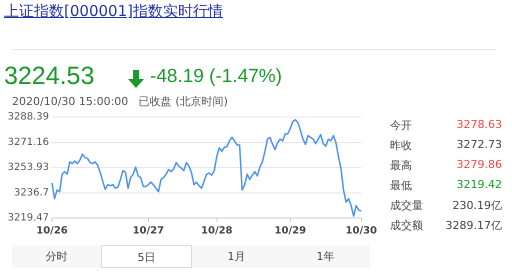 The height and width of the screenshot is (278, 512). I want to click on text: -48.19 (-1.47%), so click(216, 77).